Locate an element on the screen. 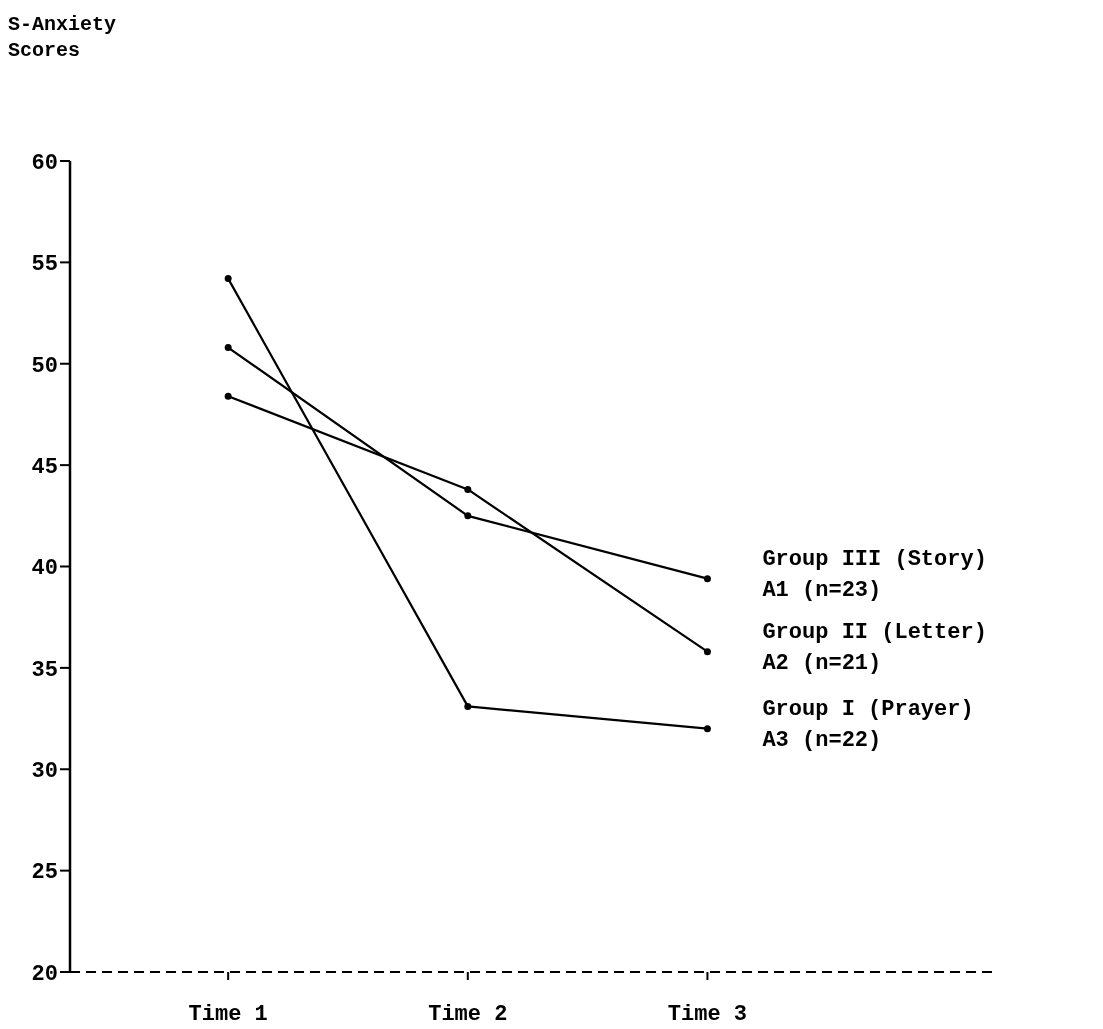 The width and height of the screenshot is (1103, 1029). x-tick-label: Time 3 is located at coordinates (707, 1014).